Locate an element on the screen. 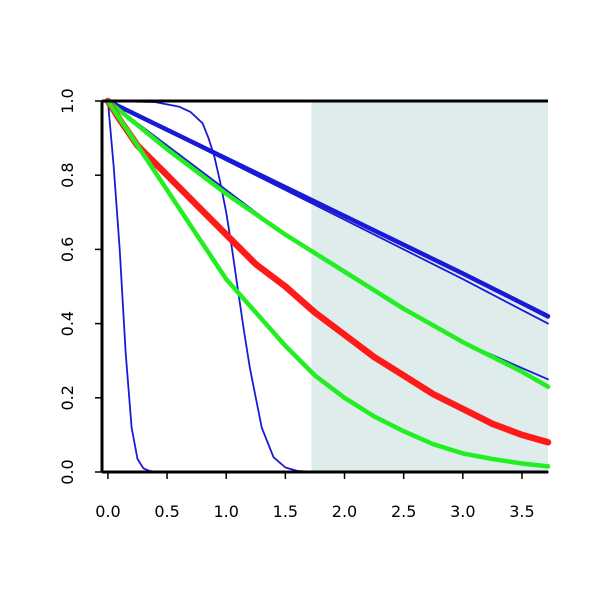  y-tick-label: 0.8 is located at coordinates (67, 174).